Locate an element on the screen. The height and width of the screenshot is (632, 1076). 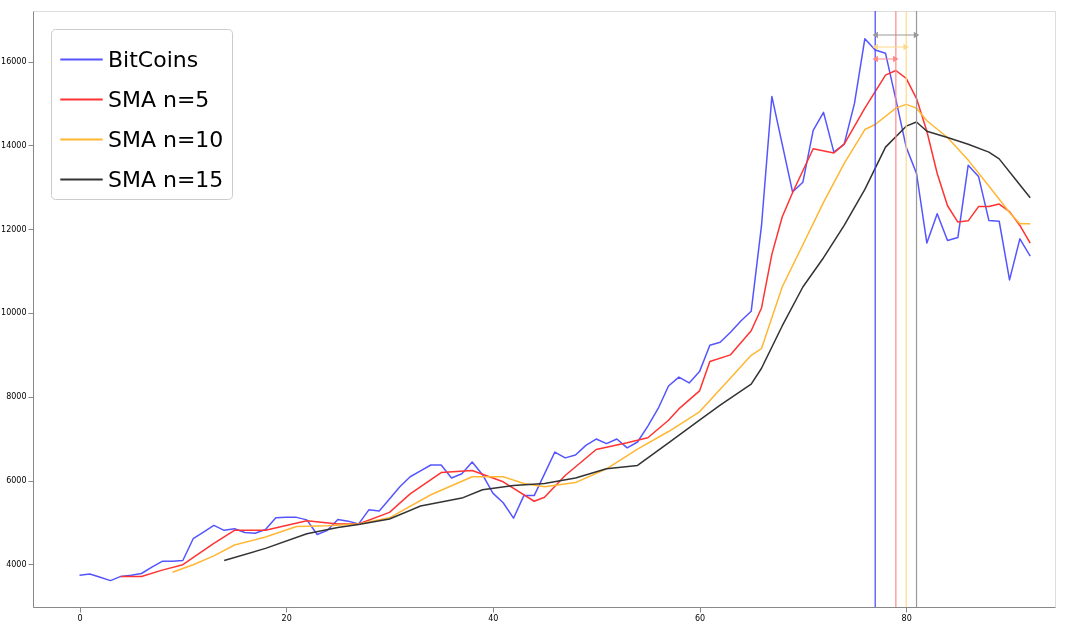
x-tick-label: 40 is located at coordinates (493, 618).